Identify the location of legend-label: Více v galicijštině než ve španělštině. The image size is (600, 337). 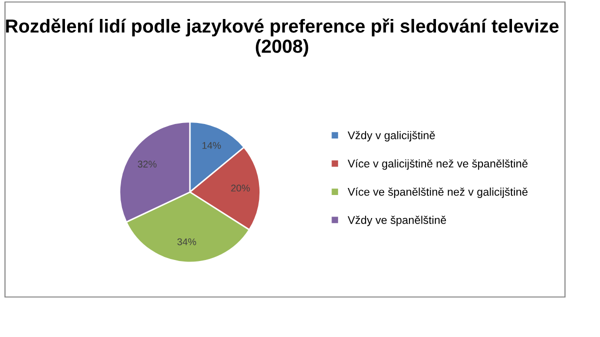
(438, 164).